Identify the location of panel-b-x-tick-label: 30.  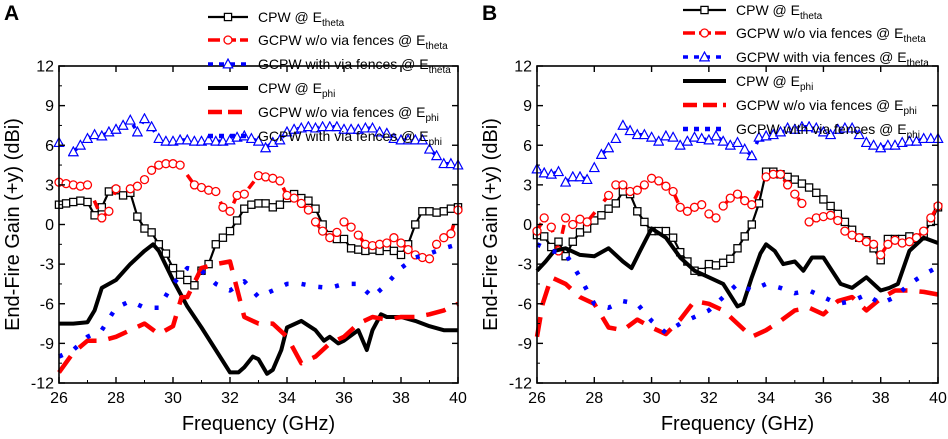
(652, 398).